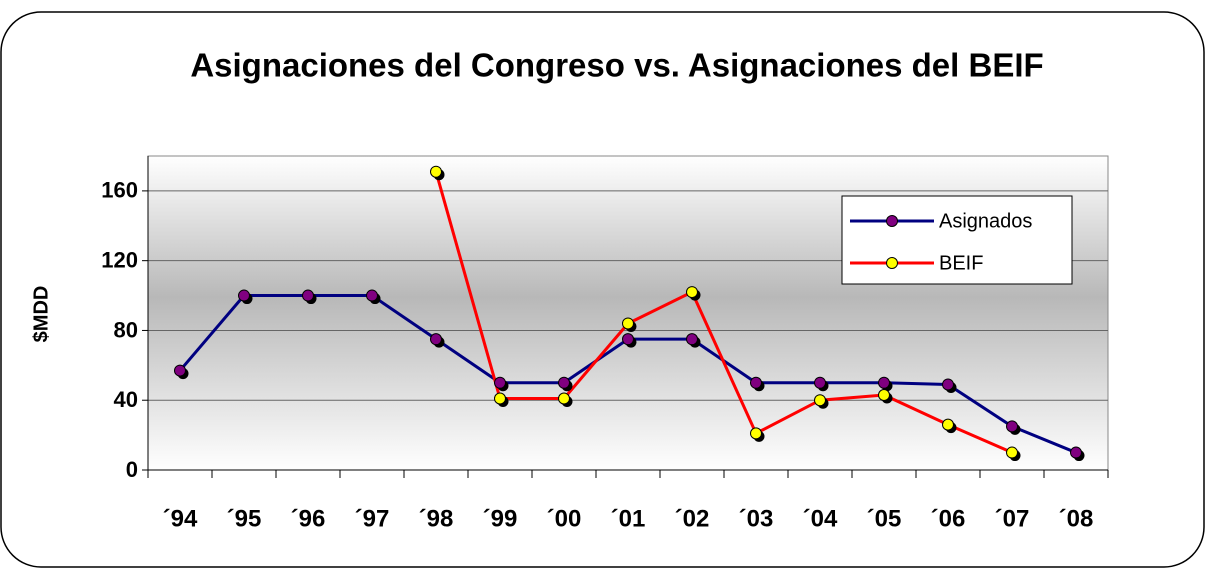 Image resolution: width=1206 pixels, height=569 pixels. I want to click on y-tick-label: 40, so click(126, 399).